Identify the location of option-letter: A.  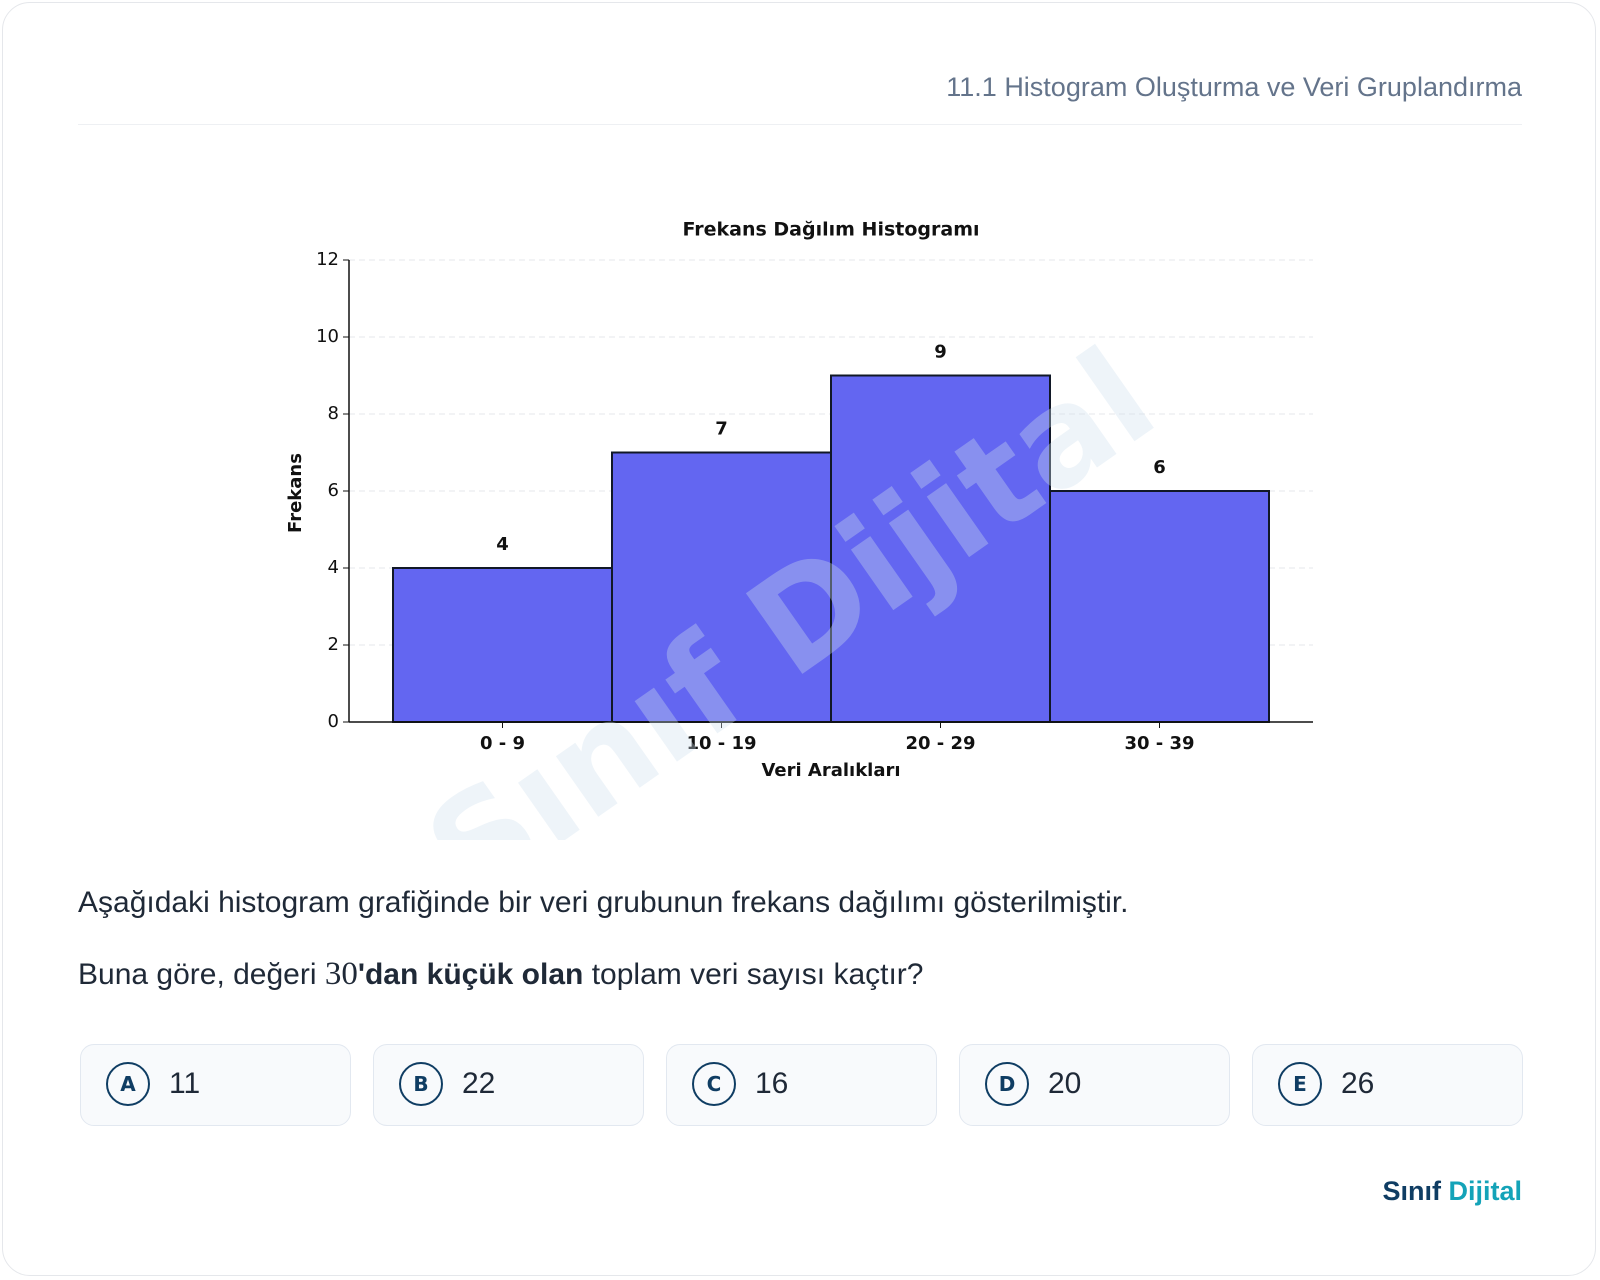
(128, 1084).